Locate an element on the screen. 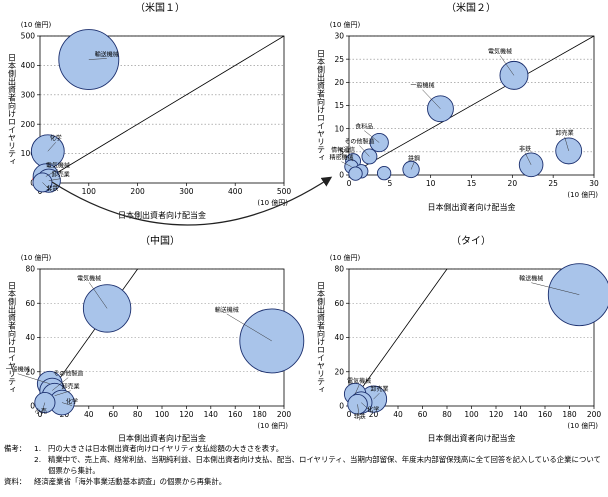 Image resolution: width=608 pixels, height=497 pixels. y-tick-label: 5 is located at coordinates (341, 151).